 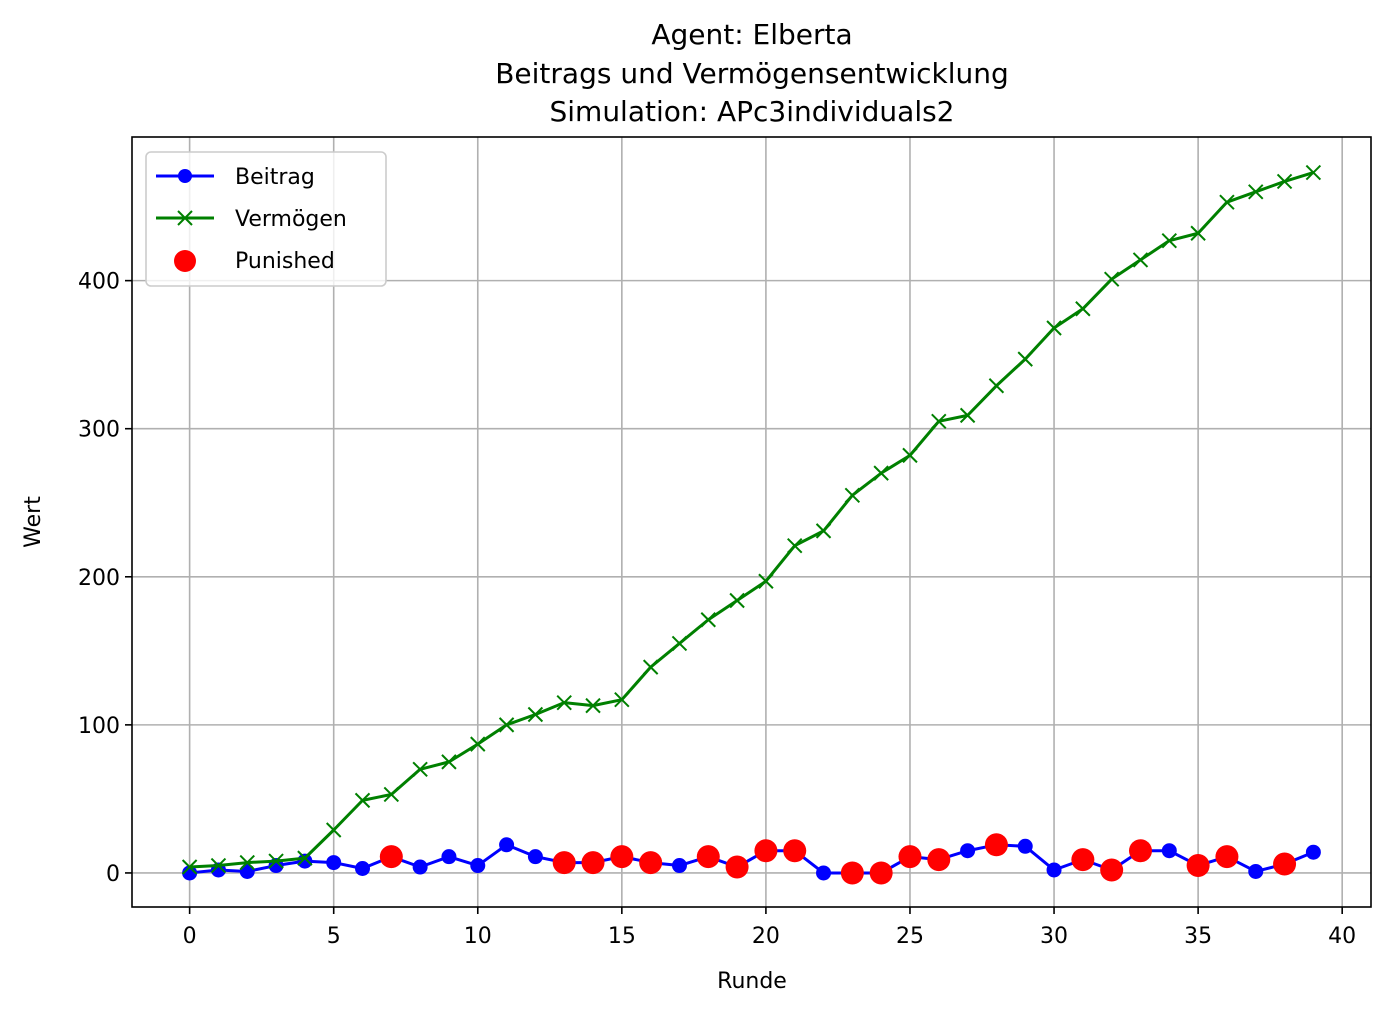 I want to click on x-tick-label: 40, so click(x=1342, y=936).